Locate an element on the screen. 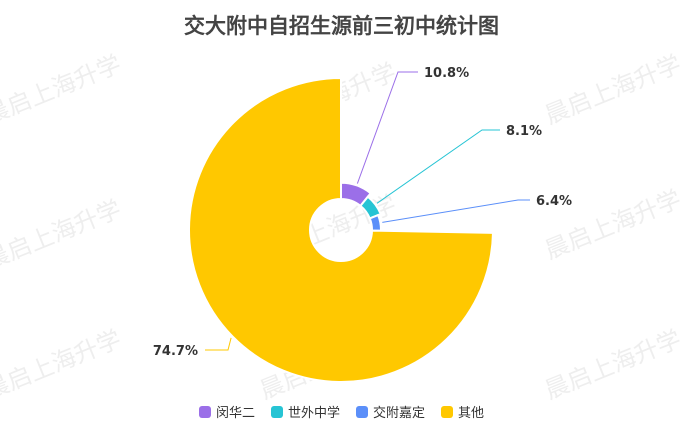  data-label: 8.1% is located at coordinates (524, 131).